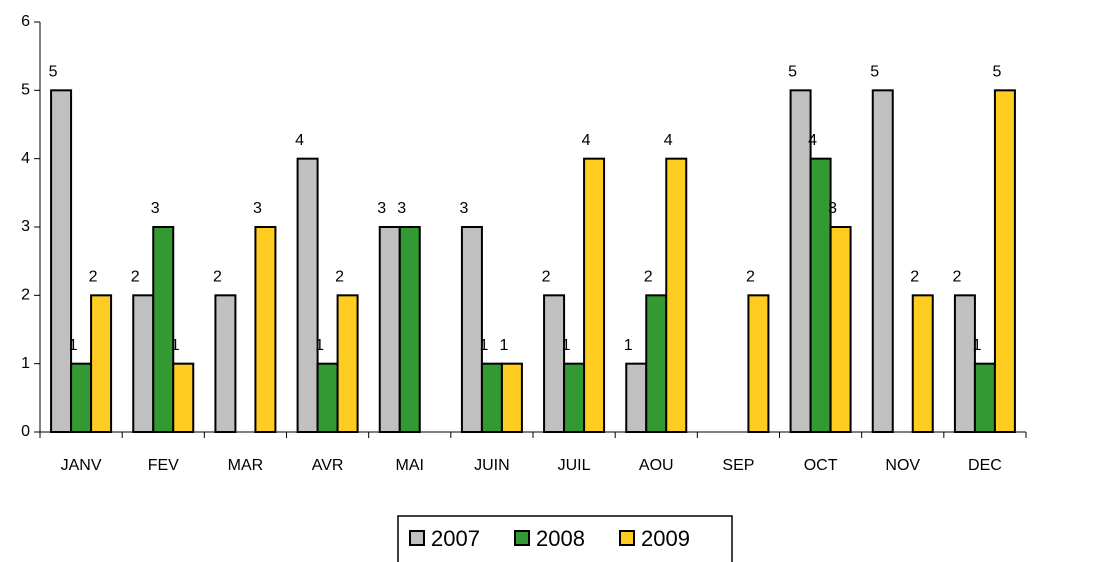  Describe the element at coordinates (738, 465) in the screenshot. I see `x-tick-label: SEP` at that location.